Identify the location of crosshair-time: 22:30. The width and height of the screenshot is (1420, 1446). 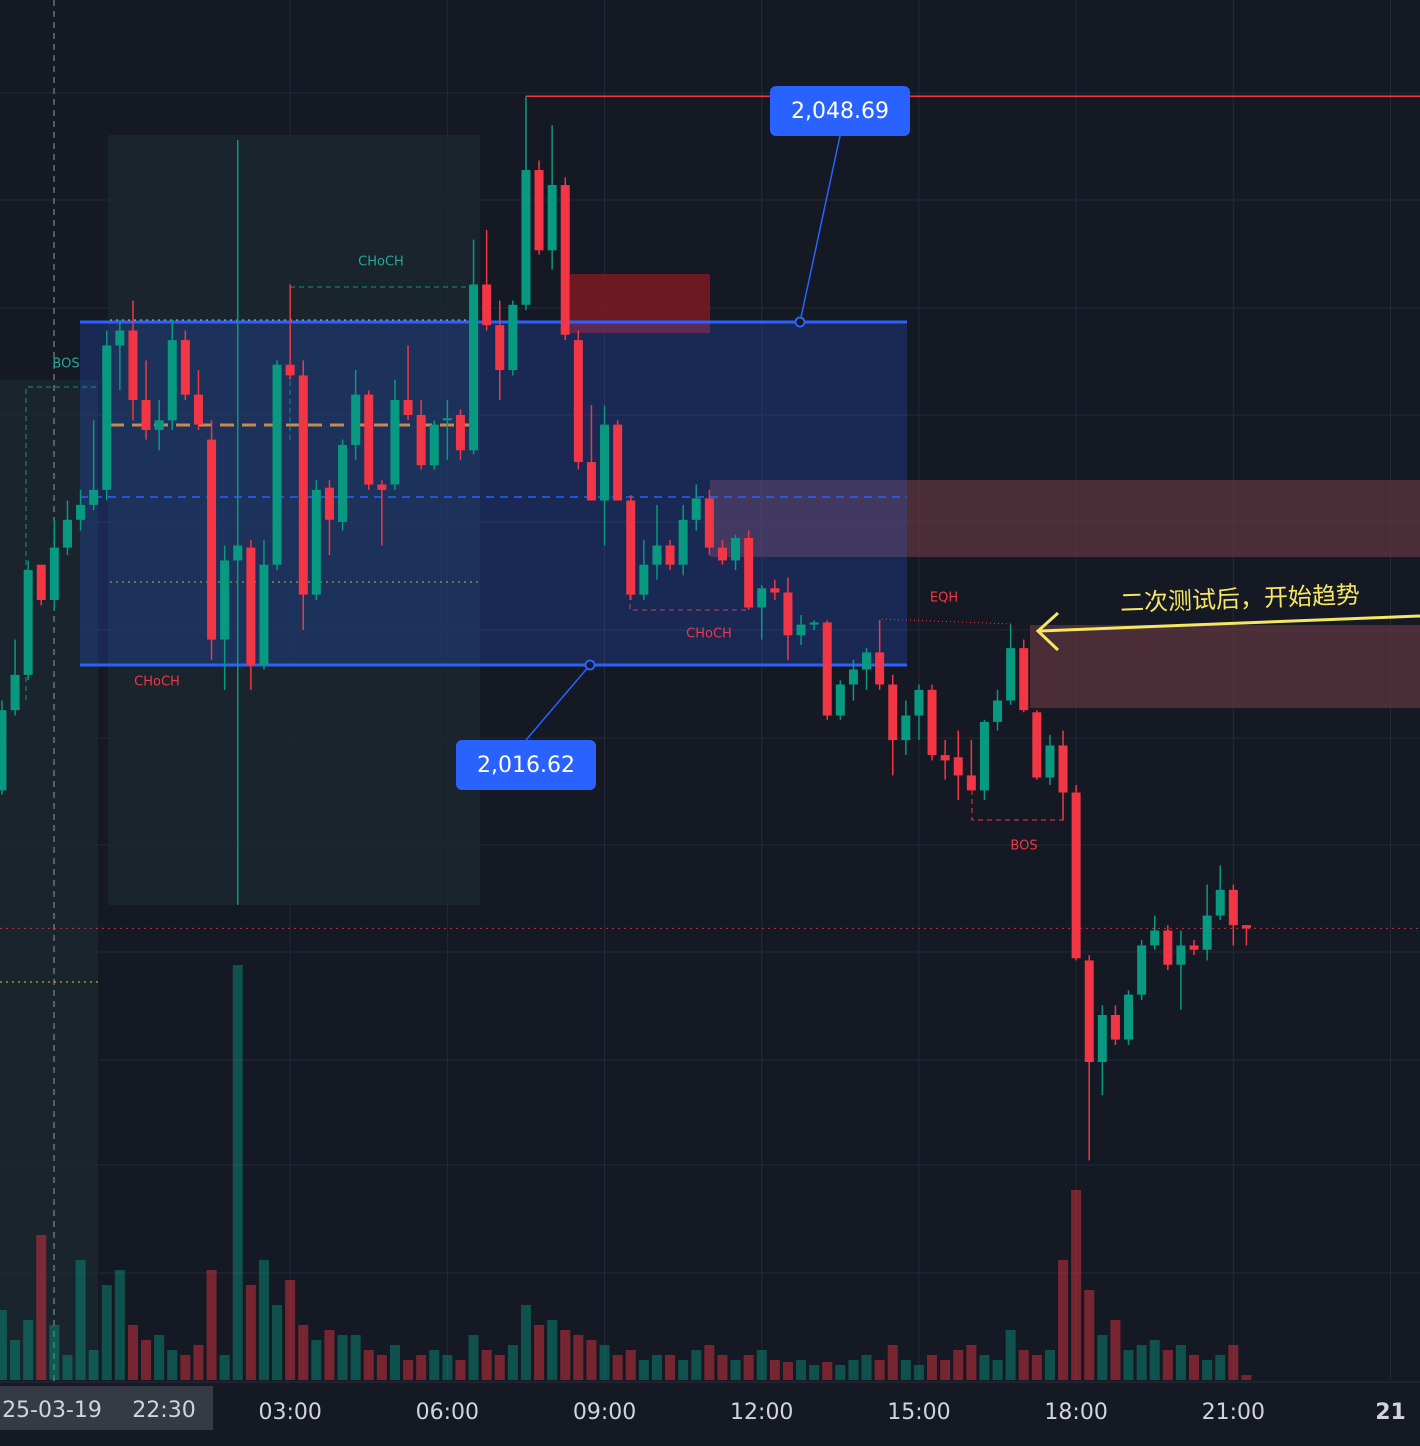
(163, 1410).